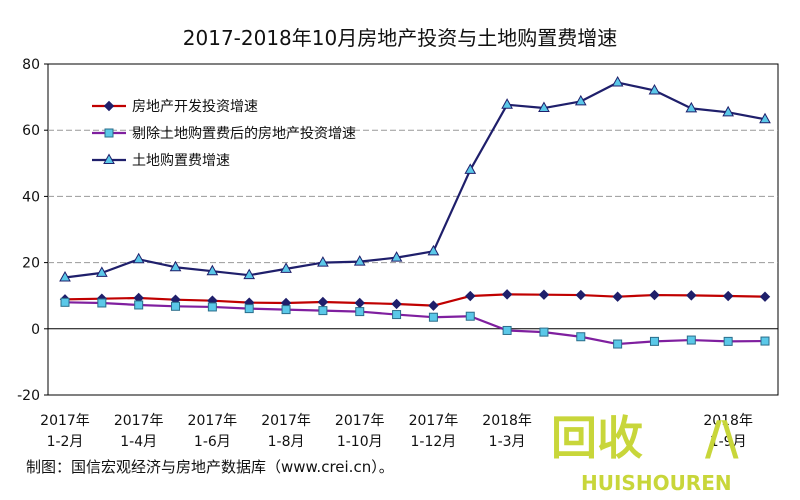  What do you see at coordinates (400, 38) in the screenshot?
I see `chart-title: 2017-2018年10月房地产投资与土地购置费增速` at bounding box center [400, 38].